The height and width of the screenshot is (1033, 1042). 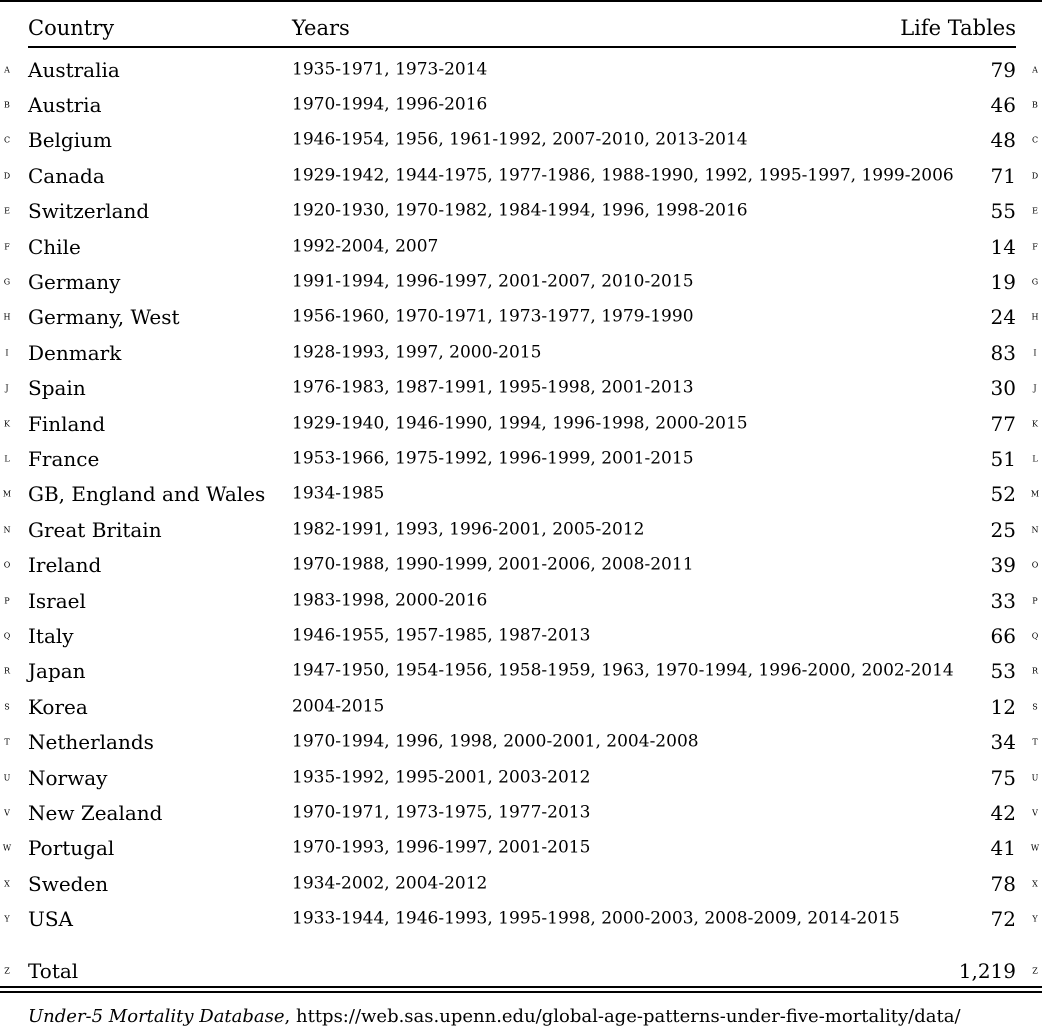 What do you see at coordinates (53, 971) in the screenshot?
I see `total-label: Total` at bounding box center [53, 971].